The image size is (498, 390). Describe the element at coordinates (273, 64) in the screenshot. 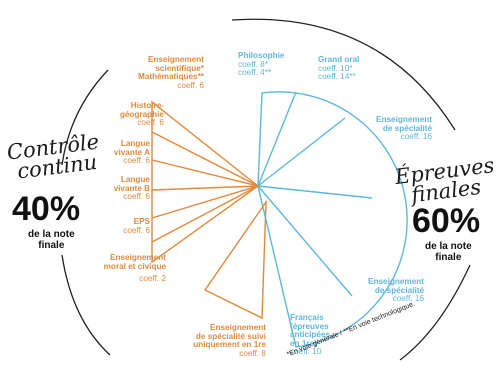

I see `label-philosophie: Philosophie coeff. 8* coeff. 4**` at that location.